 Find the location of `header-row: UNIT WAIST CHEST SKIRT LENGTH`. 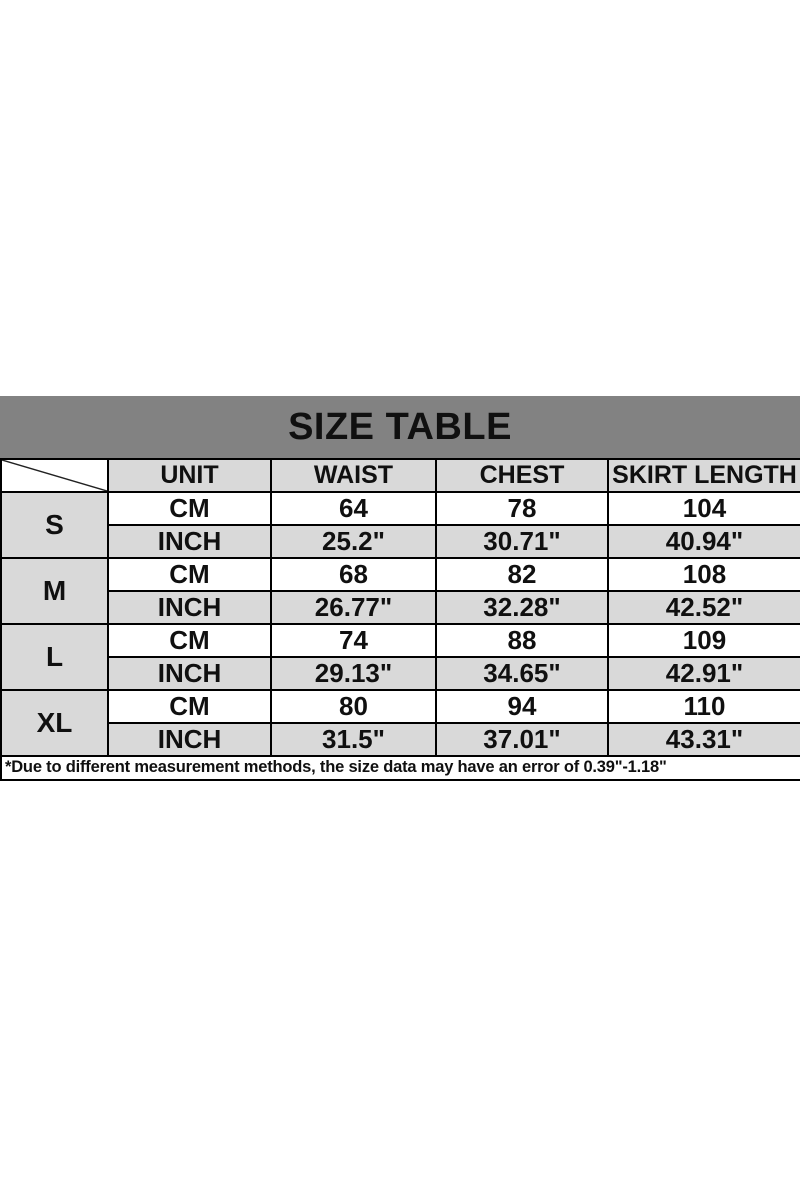

header-row: UNIT WAIST CHEST SKIRT LENGTH is located at coordinates (400, 475).